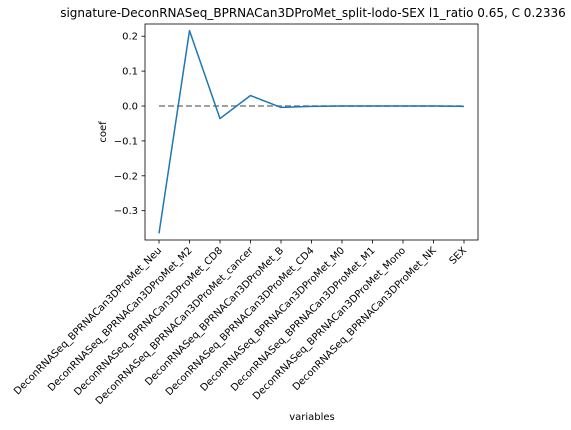 This screenshot has height=430, width=571. Describe the element at coordinates (129, 124) in the screenshot. I see `y-axis: 0.2 0.1 0.0 −0.1 −0.2 −0.3` at that location.